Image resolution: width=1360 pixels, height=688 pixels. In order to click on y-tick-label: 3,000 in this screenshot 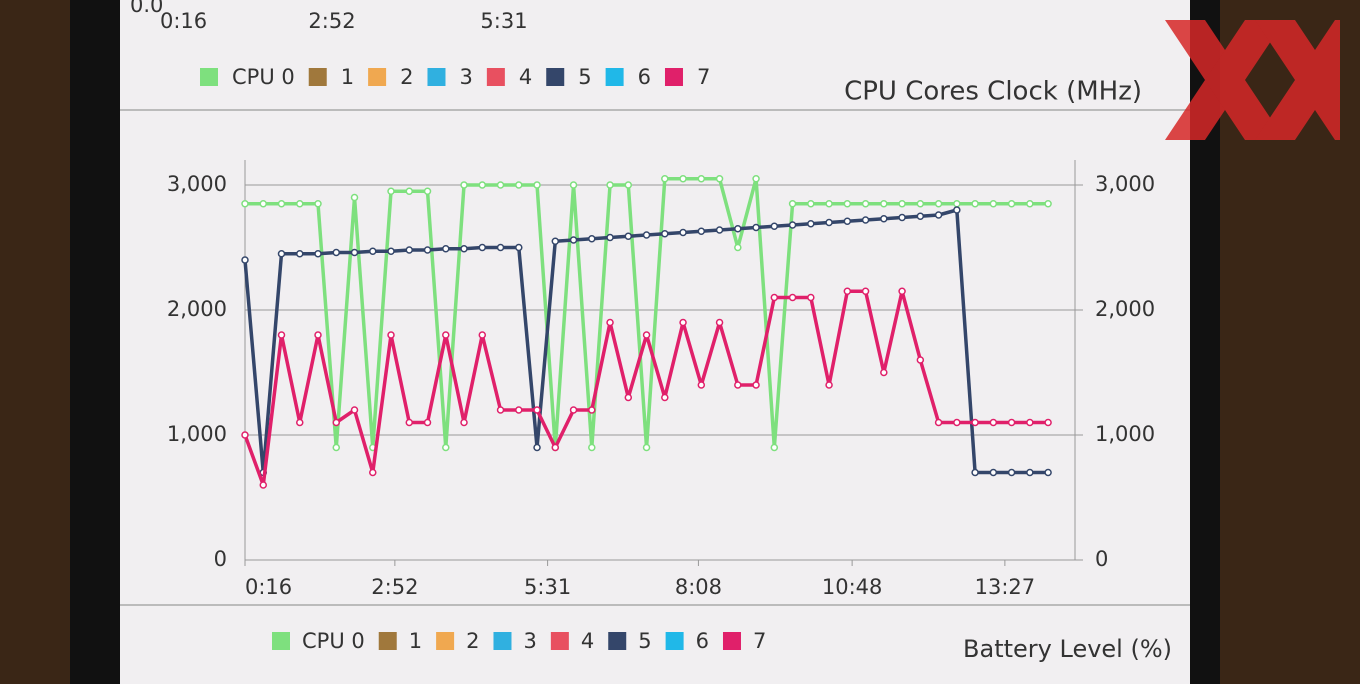, I will do `click(197, 184)`.